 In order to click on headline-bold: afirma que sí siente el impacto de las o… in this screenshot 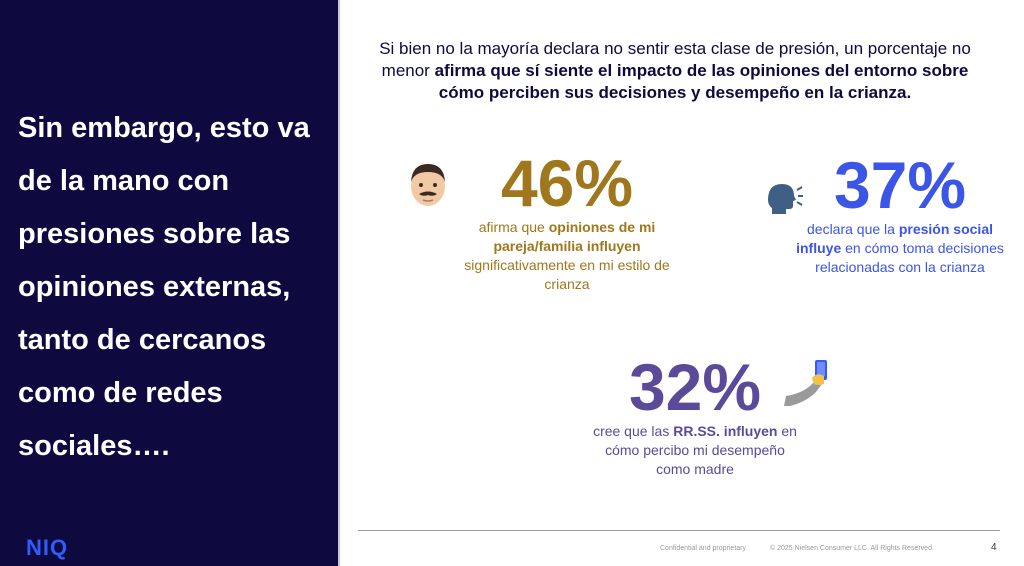, I will do `click(701, 81)`.